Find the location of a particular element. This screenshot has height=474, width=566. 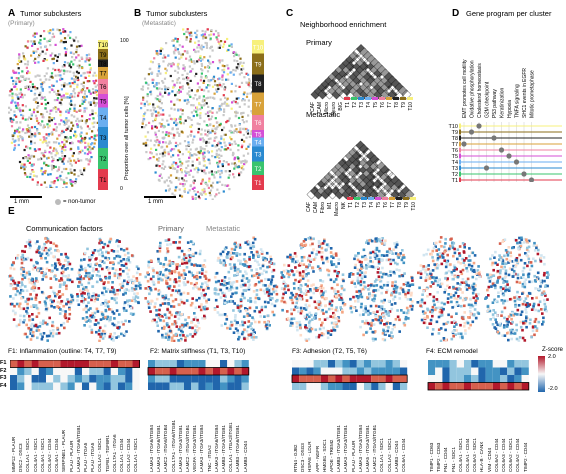

neighbor-label: NK is located at coordinates (344, 205).